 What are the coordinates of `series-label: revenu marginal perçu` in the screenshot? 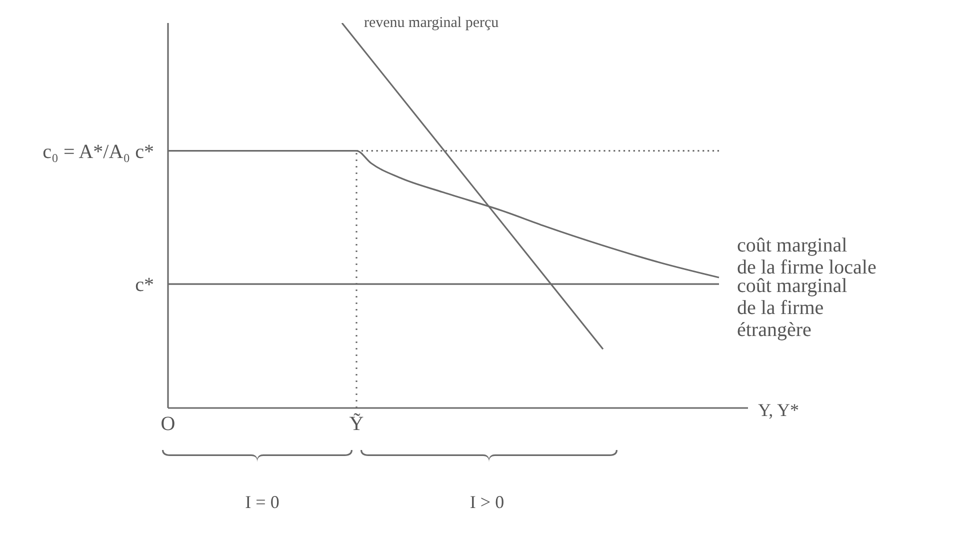 It's located at (432, 23).